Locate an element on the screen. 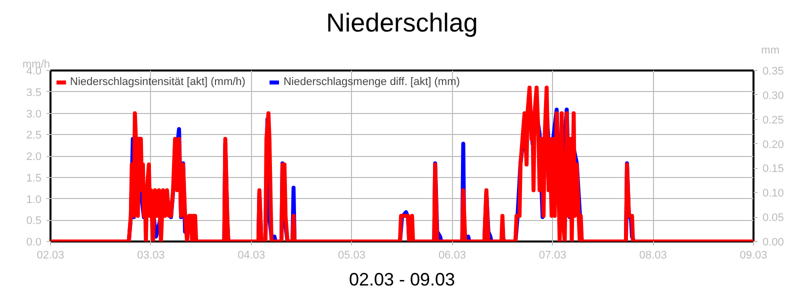 This screenshot has height=300, width=800. x-tick-label: 05.03 is located at coordinates (352, 256).